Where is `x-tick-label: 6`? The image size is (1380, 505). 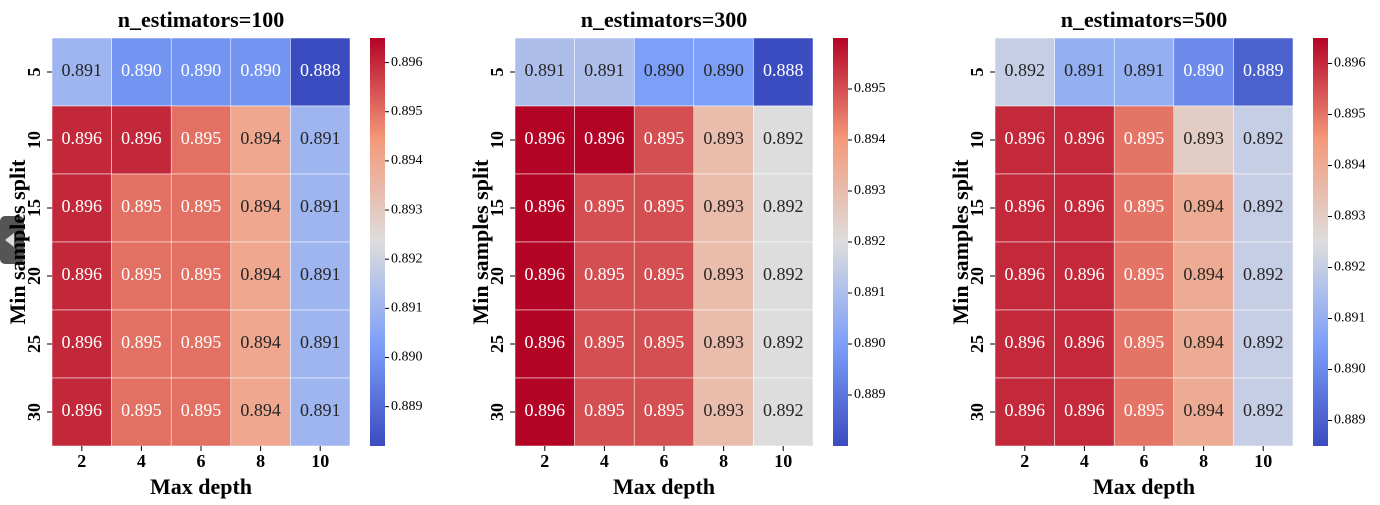 x-tick-label: 6 is located at coordinates (1144, 461).